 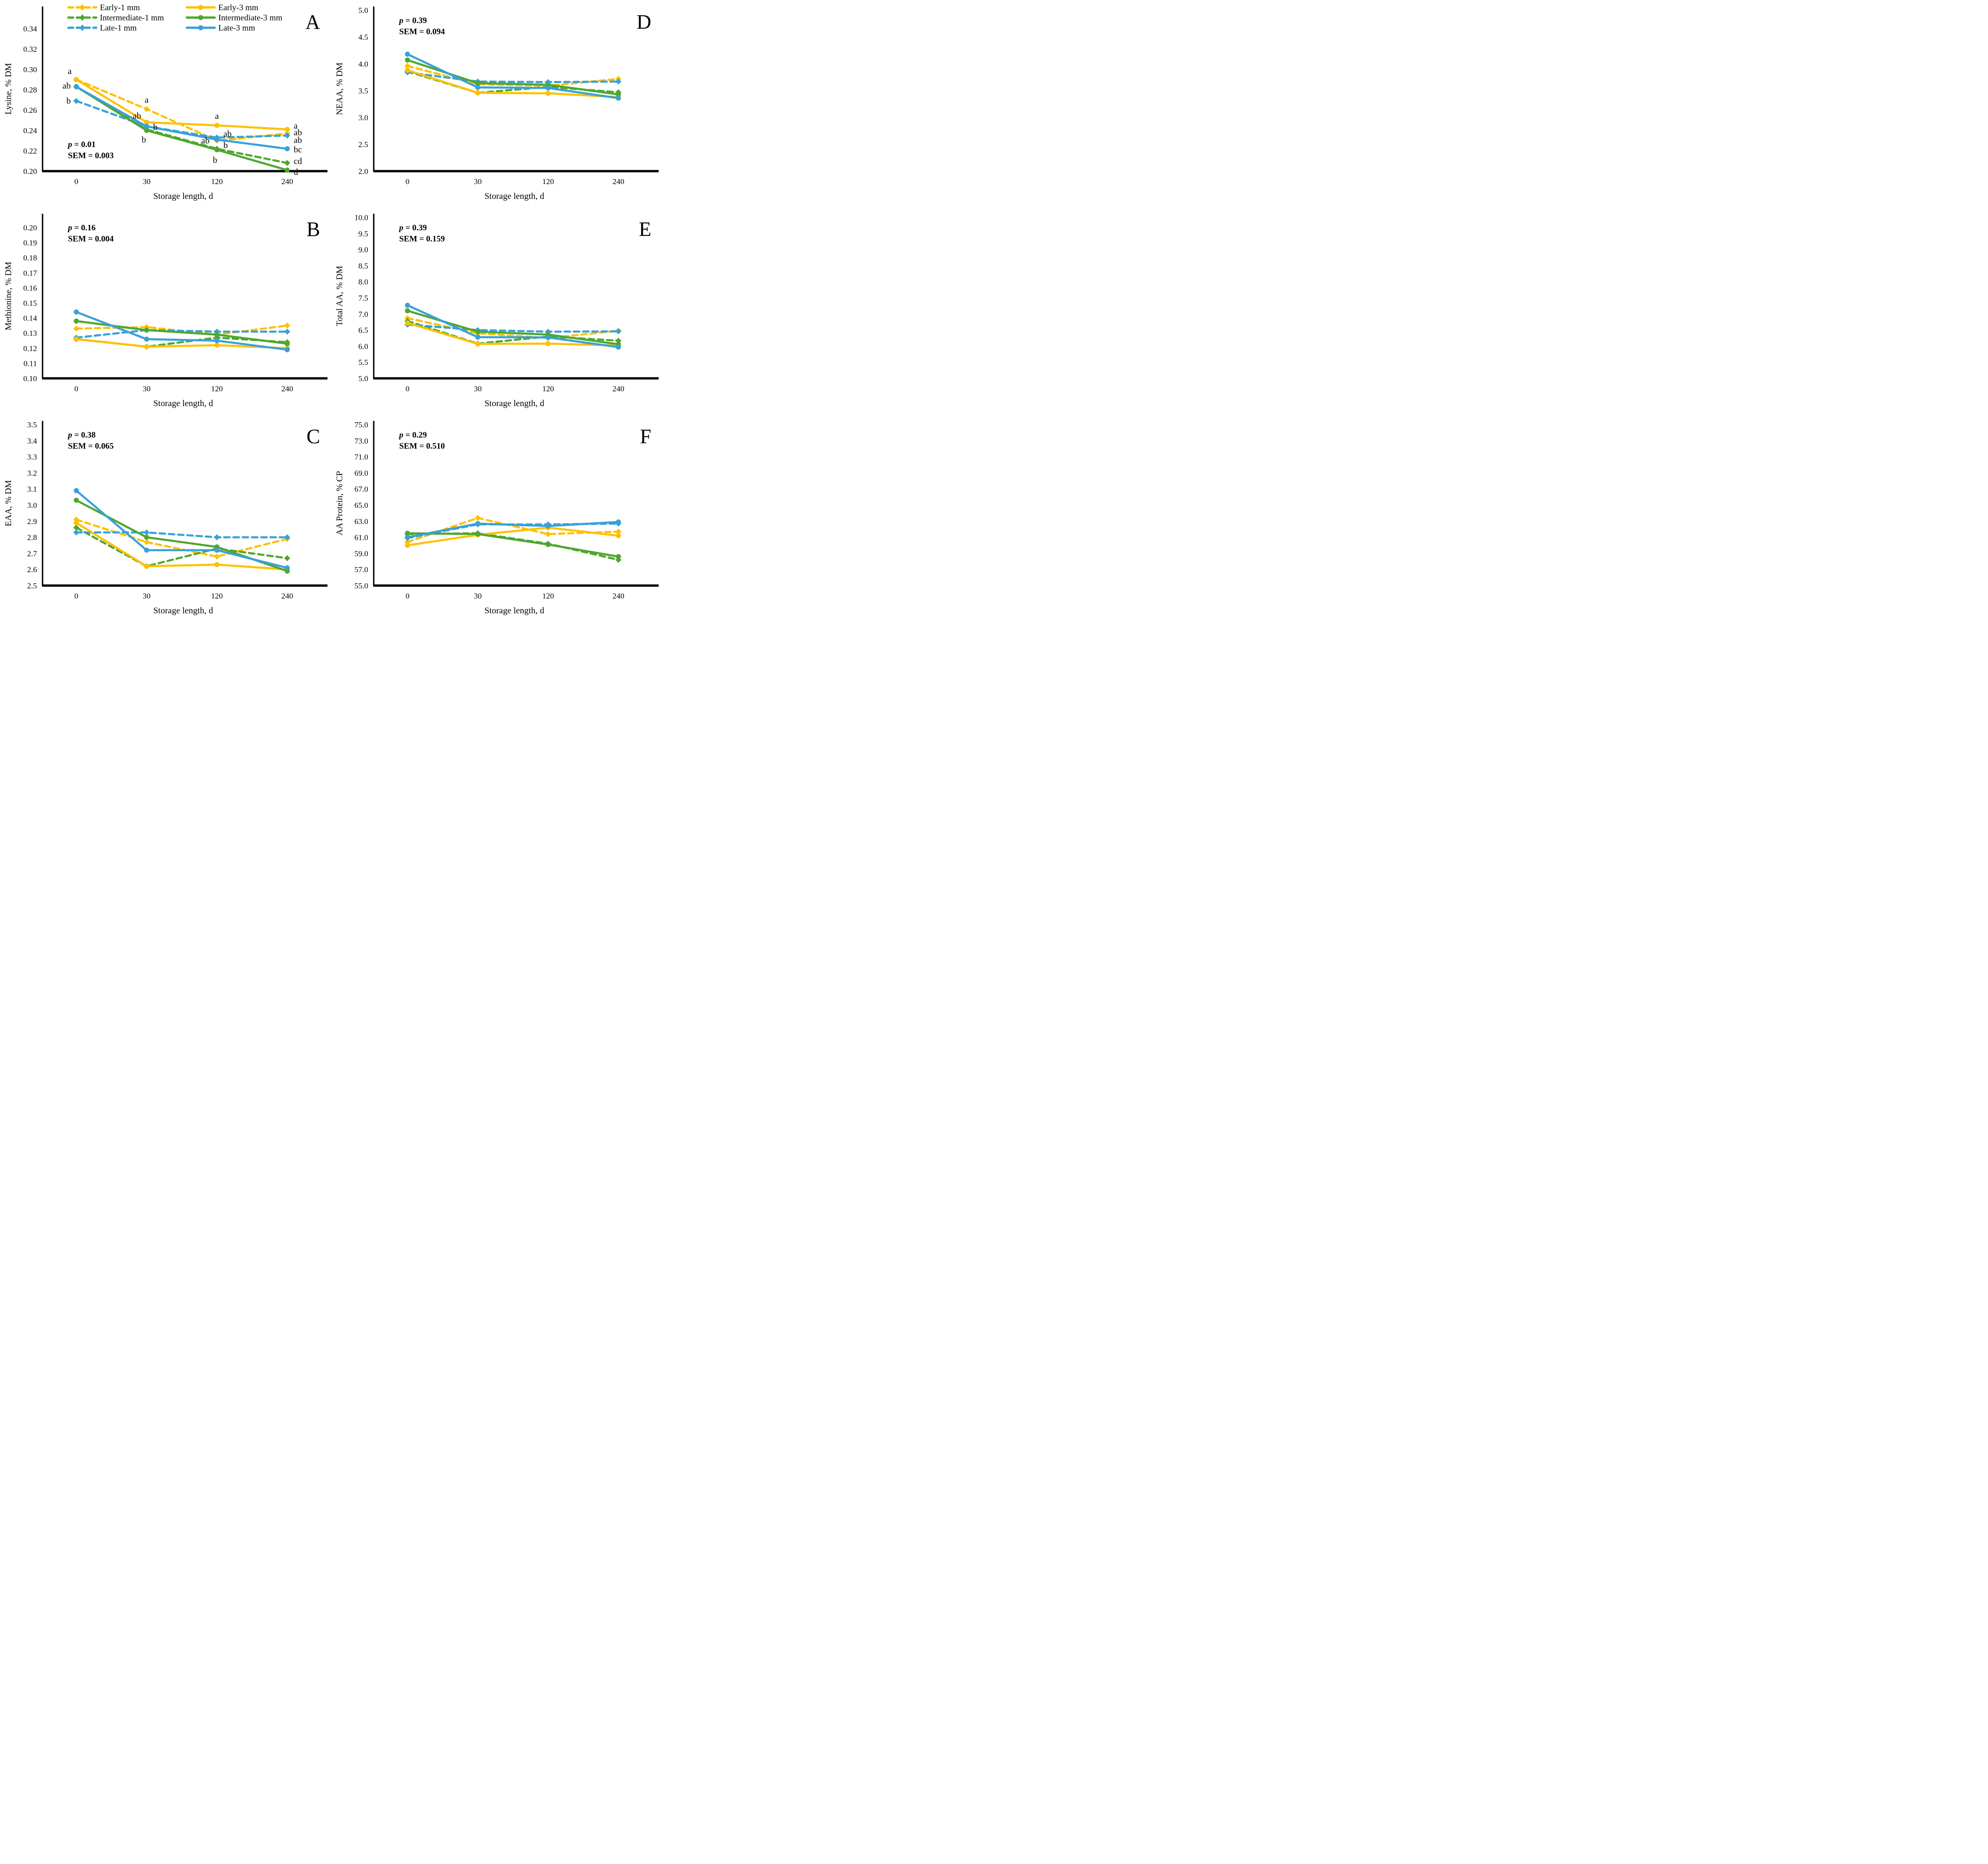 What do you see at coordinates (30, 90) in the screenshot?
I see `y-tick-label: 0.28` at bounding box center [30, 90].